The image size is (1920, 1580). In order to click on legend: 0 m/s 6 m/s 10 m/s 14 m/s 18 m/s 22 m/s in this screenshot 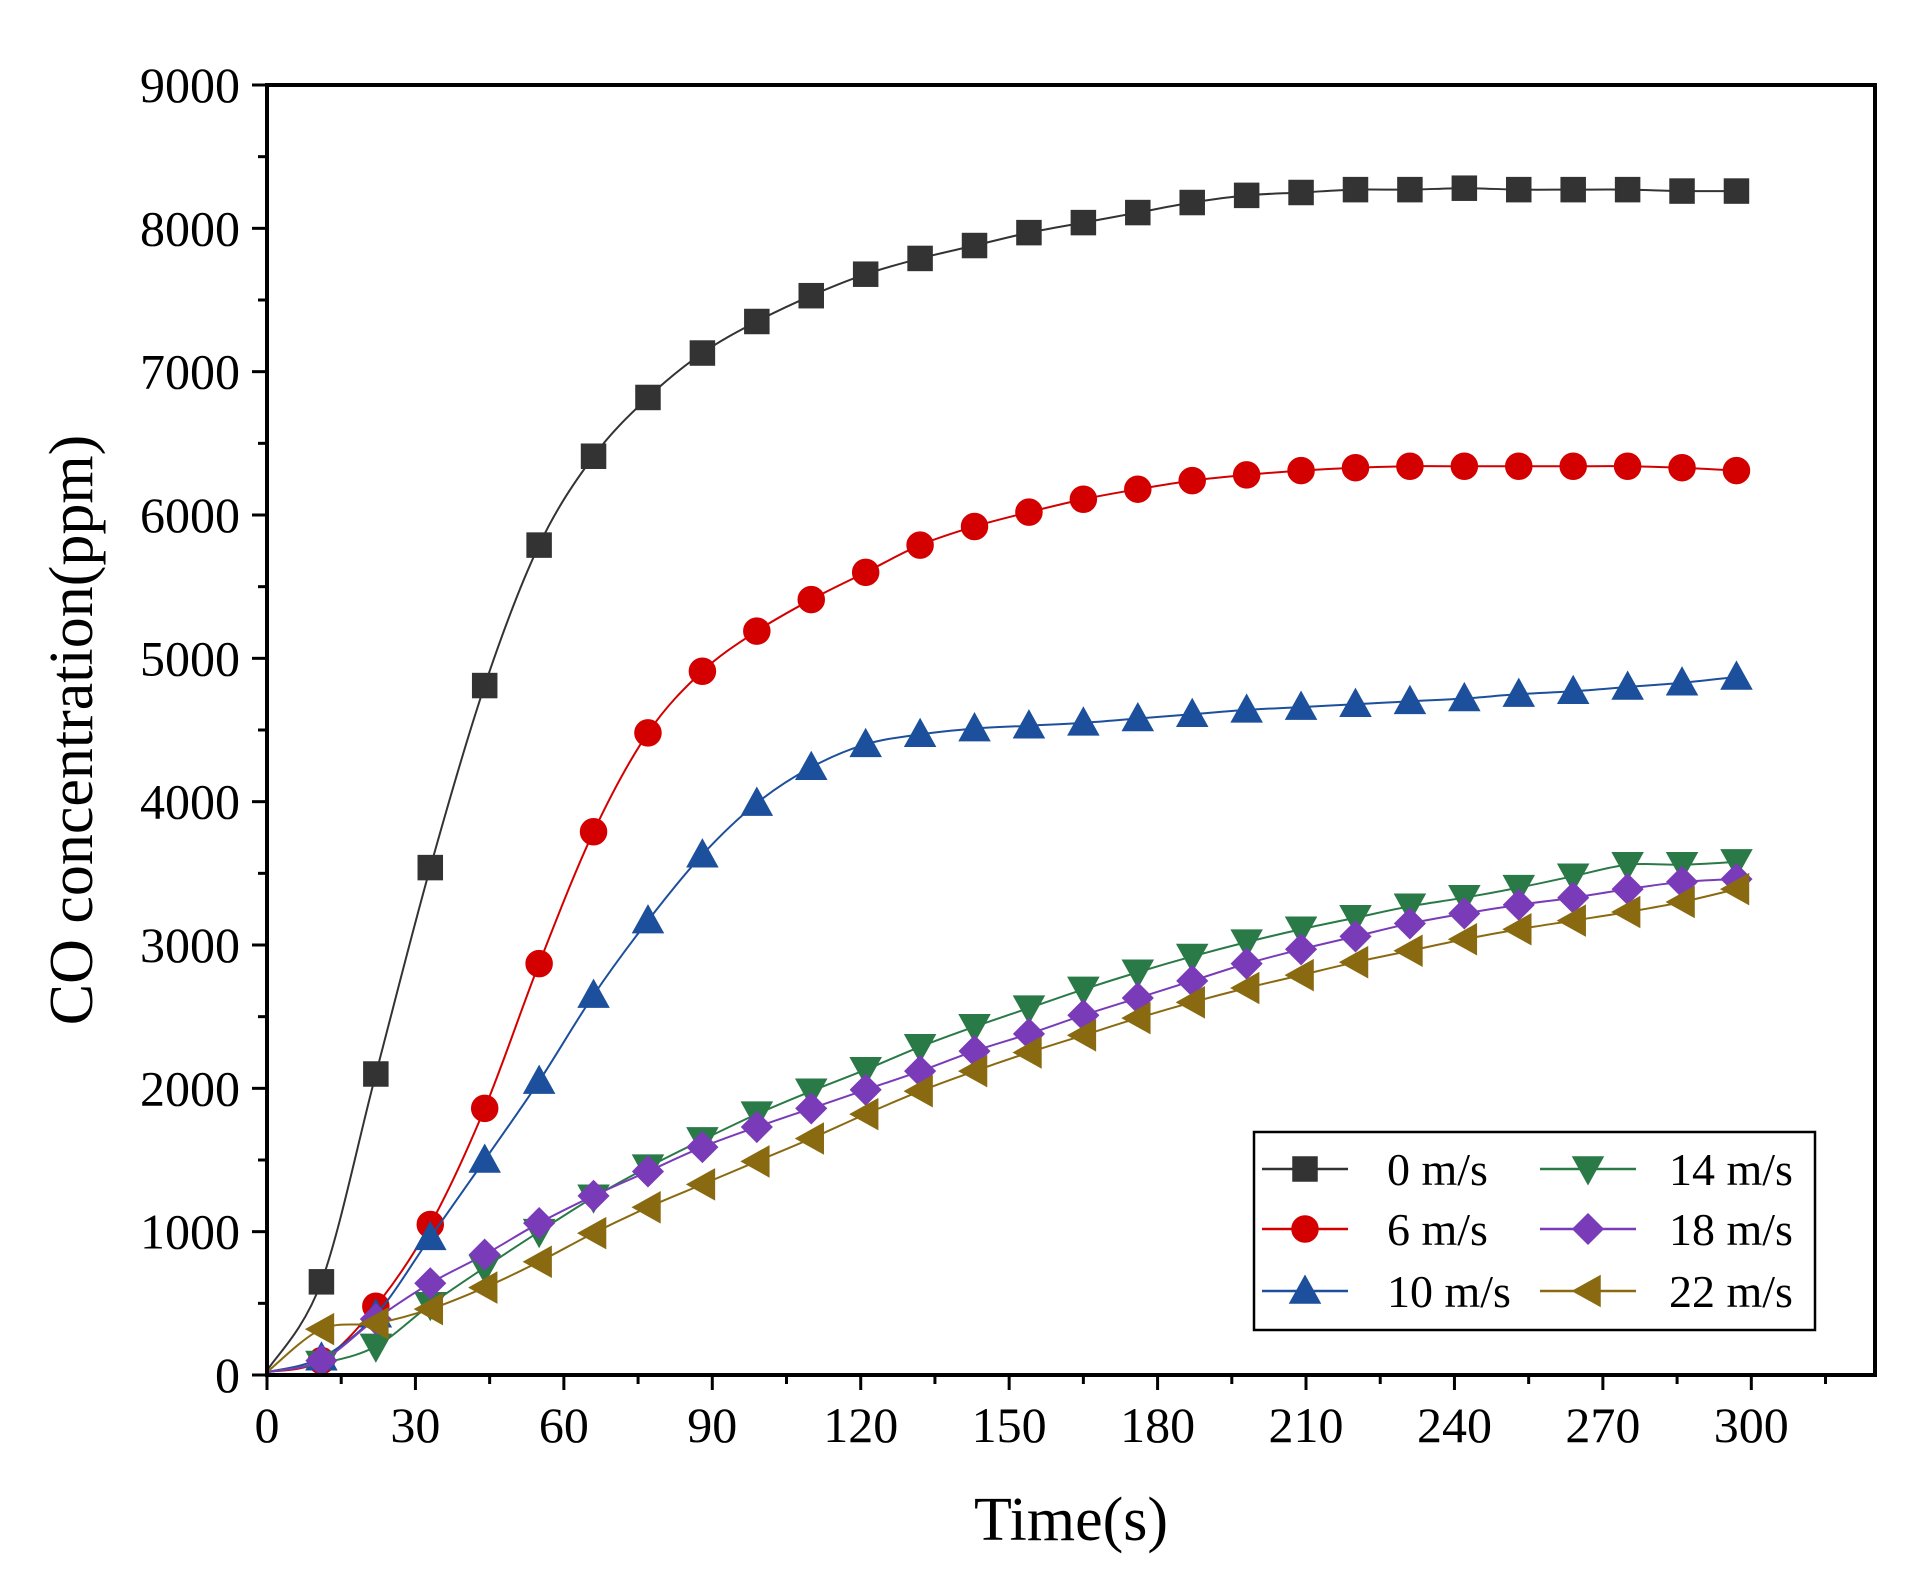, I will do `click(1534, 1231)`.